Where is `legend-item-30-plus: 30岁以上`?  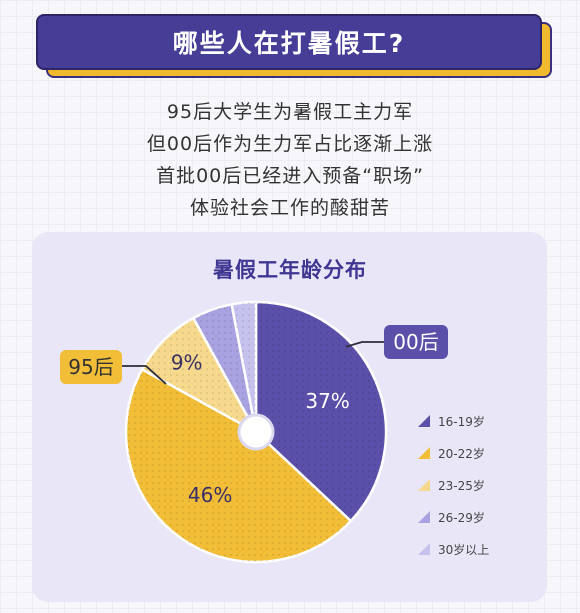 legend-item-30-plus: 30岁以上 is located at coordinates (453, 549).